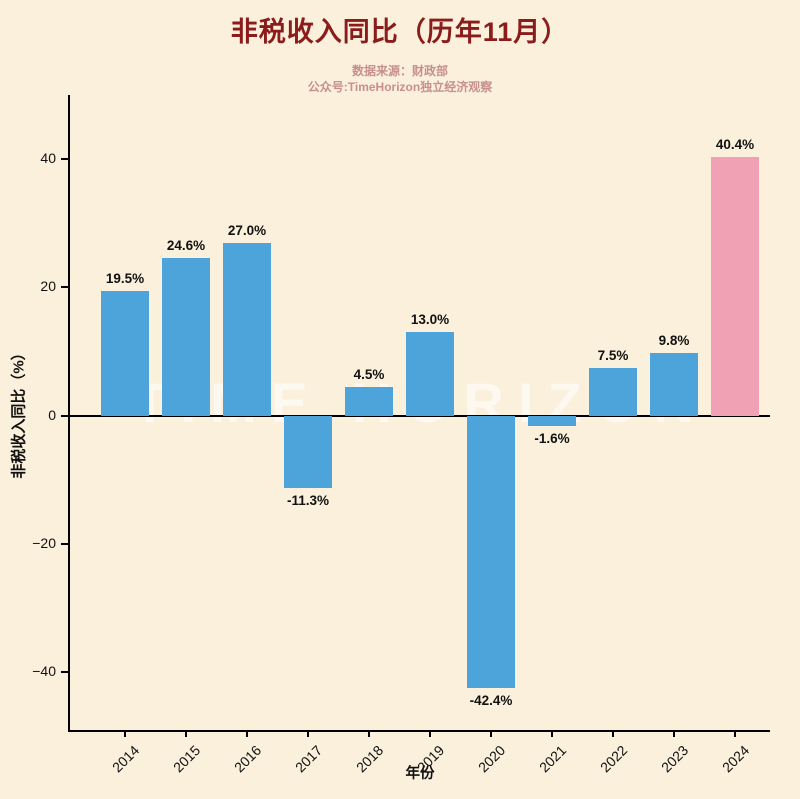  I want to click on bar-2018, so click(369, 401).